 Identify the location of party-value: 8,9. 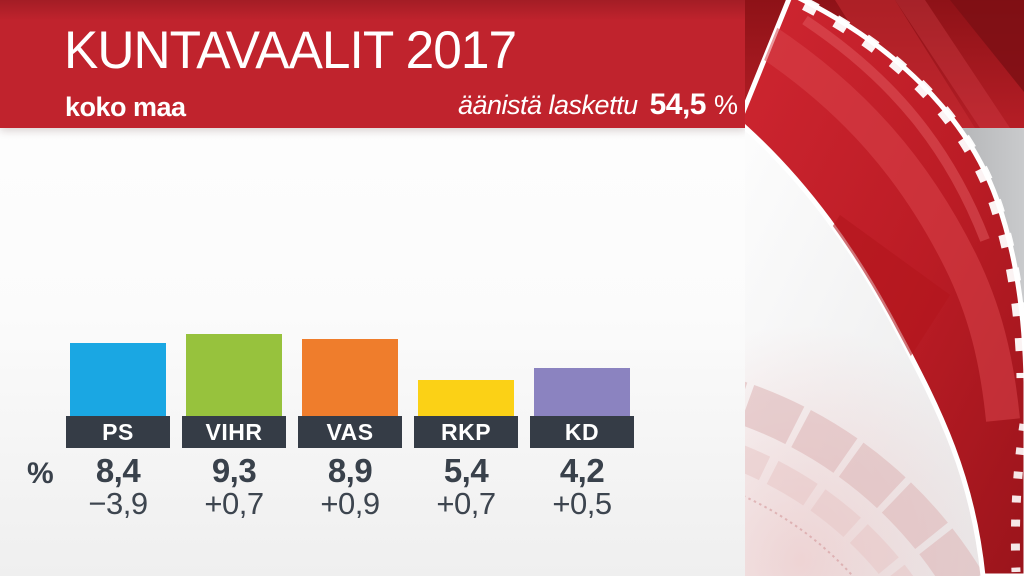
(350, 470).